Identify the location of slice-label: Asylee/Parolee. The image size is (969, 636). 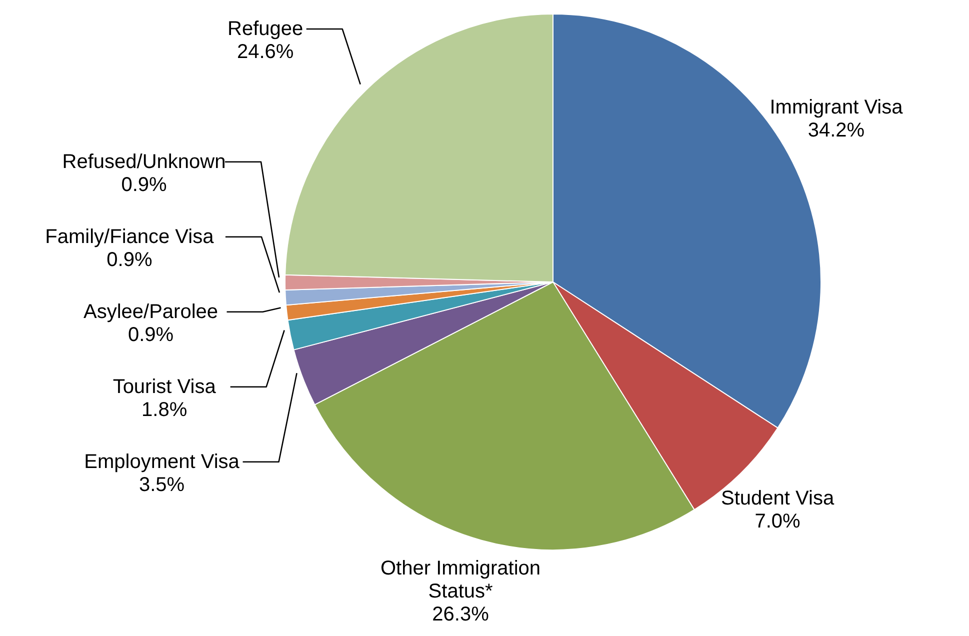
(150, 311).